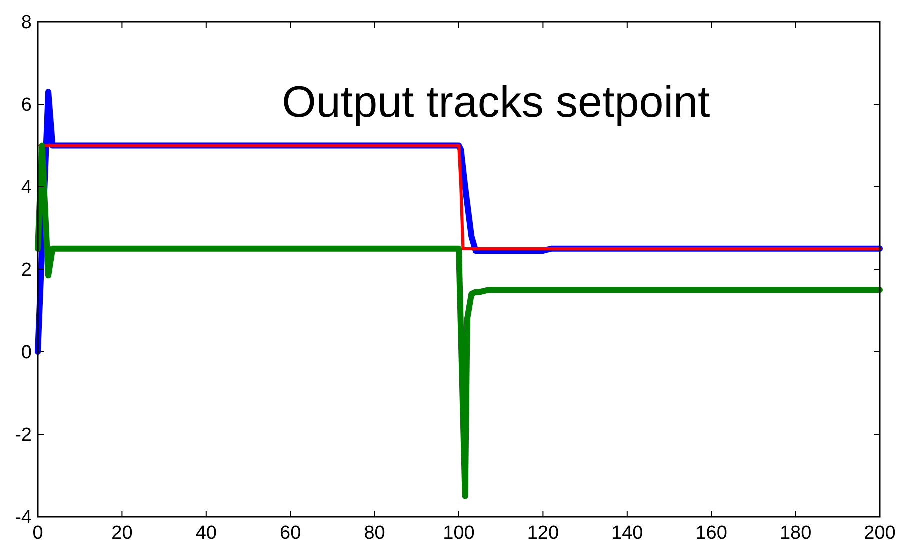 This screenshot has height=545, width=899. What do you see at coordinates (122, 533) in the screenshot?
I see `x-tick-label: 20` at bounding box center [122, 533].